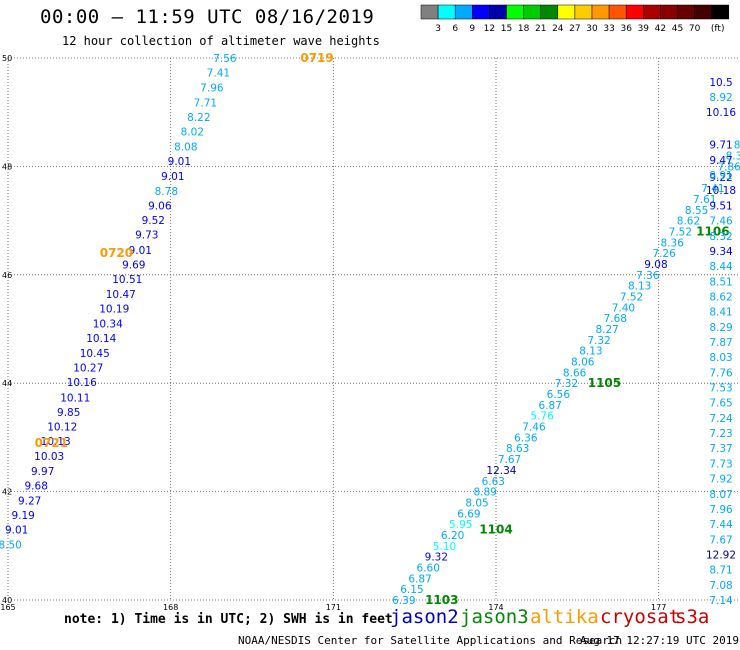  Describe the element at coordinates (720, 178) in the screenshot. I see `data-point-label: 9.22` at that location.